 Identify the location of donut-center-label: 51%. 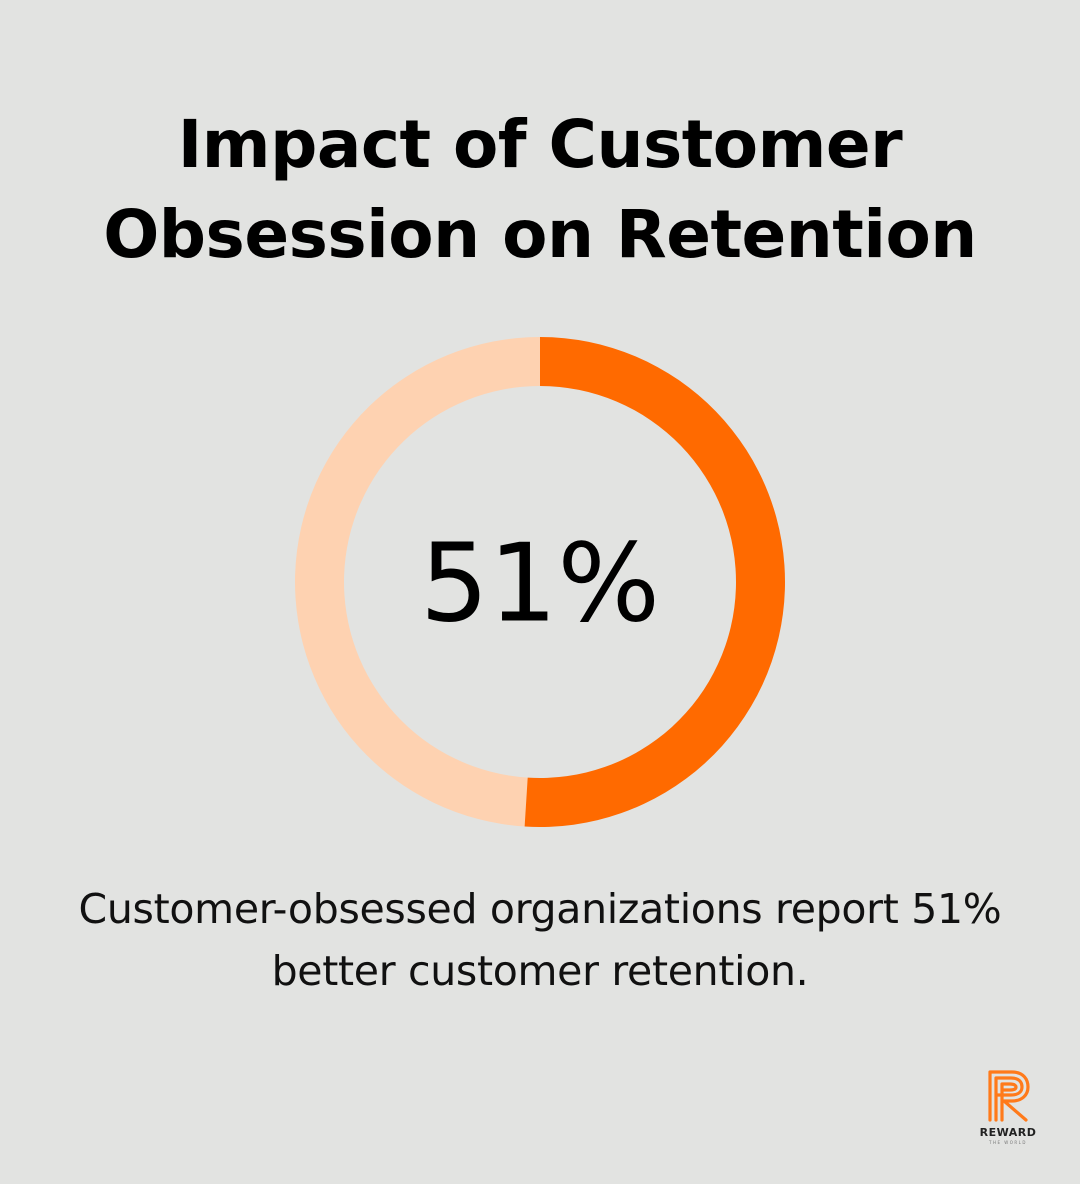
(540, 584).